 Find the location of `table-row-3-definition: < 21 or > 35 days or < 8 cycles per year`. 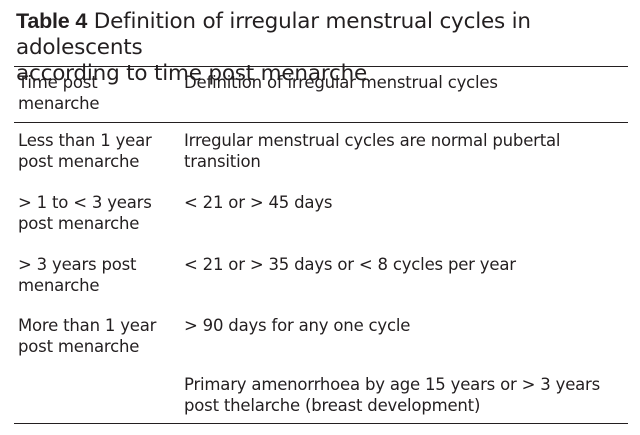

table-row-3-definition: < 21 or > 35 days or < 8 cycles per year is located at coordinates (404, 264).